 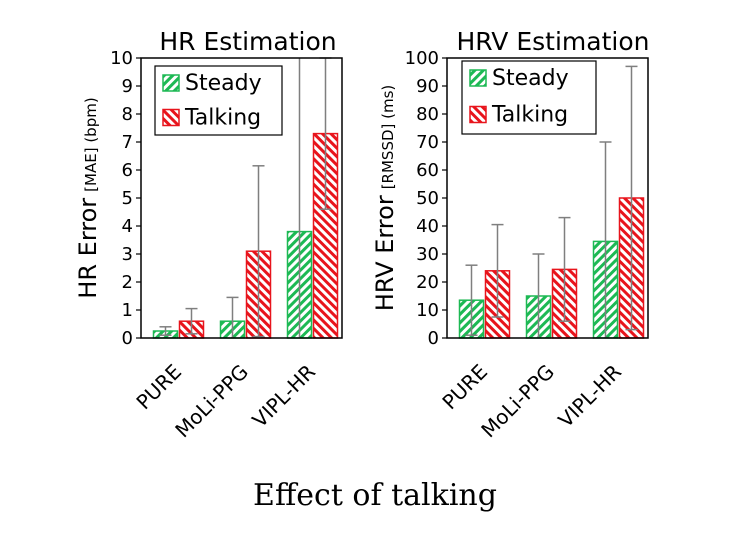 What do you see at coordinates (553, 41) in the screenshot?
I see `chart-title: HRV Estimation` at bounding box center [553, 41].